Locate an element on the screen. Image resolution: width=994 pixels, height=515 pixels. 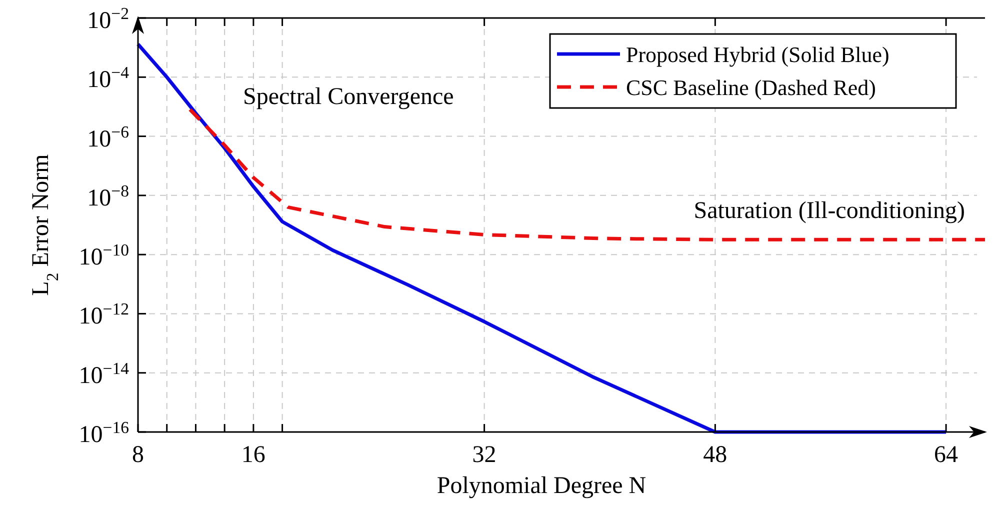
y-tick-label: 10$^{−16}$ is located at coordinates (103, 433).